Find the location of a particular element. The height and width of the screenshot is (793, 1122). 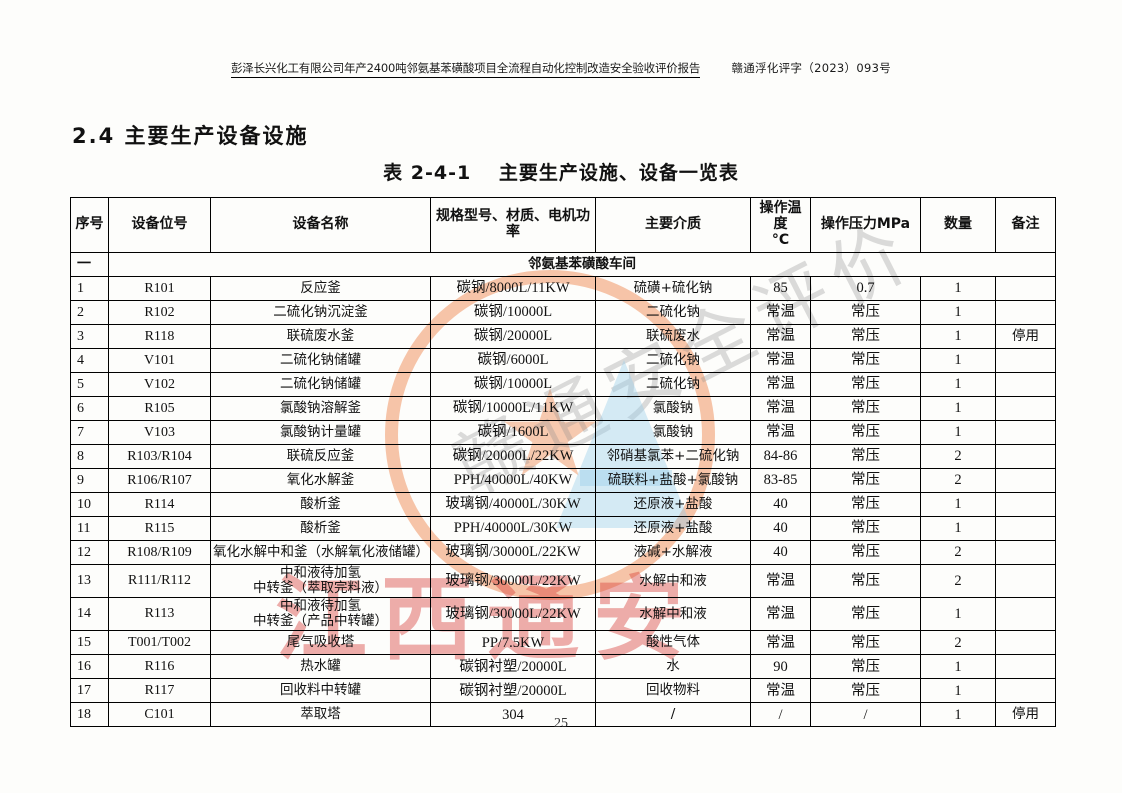

cell-medium: 水 is located at coordinates (673, 667).